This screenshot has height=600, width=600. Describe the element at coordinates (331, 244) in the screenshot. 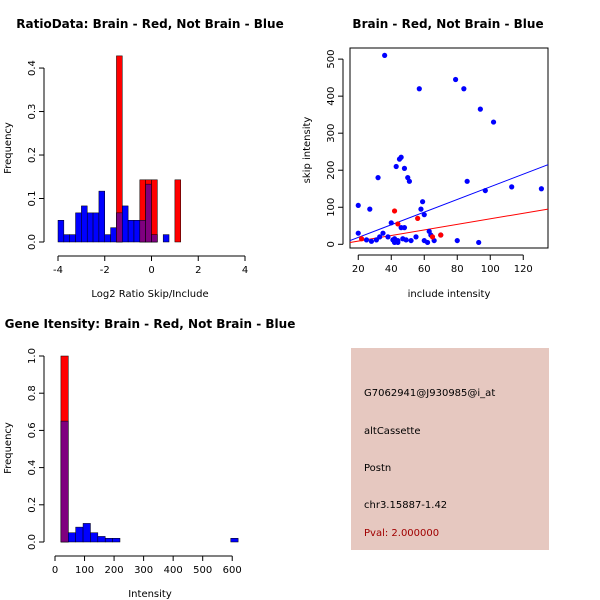

I see `scatter-y-tick-label: 0` at that location.